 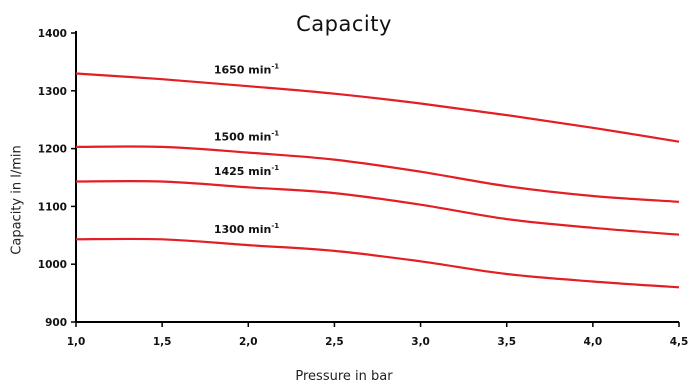 I want to click on x-tick-label: 3,0, so click(x=420, y=342).